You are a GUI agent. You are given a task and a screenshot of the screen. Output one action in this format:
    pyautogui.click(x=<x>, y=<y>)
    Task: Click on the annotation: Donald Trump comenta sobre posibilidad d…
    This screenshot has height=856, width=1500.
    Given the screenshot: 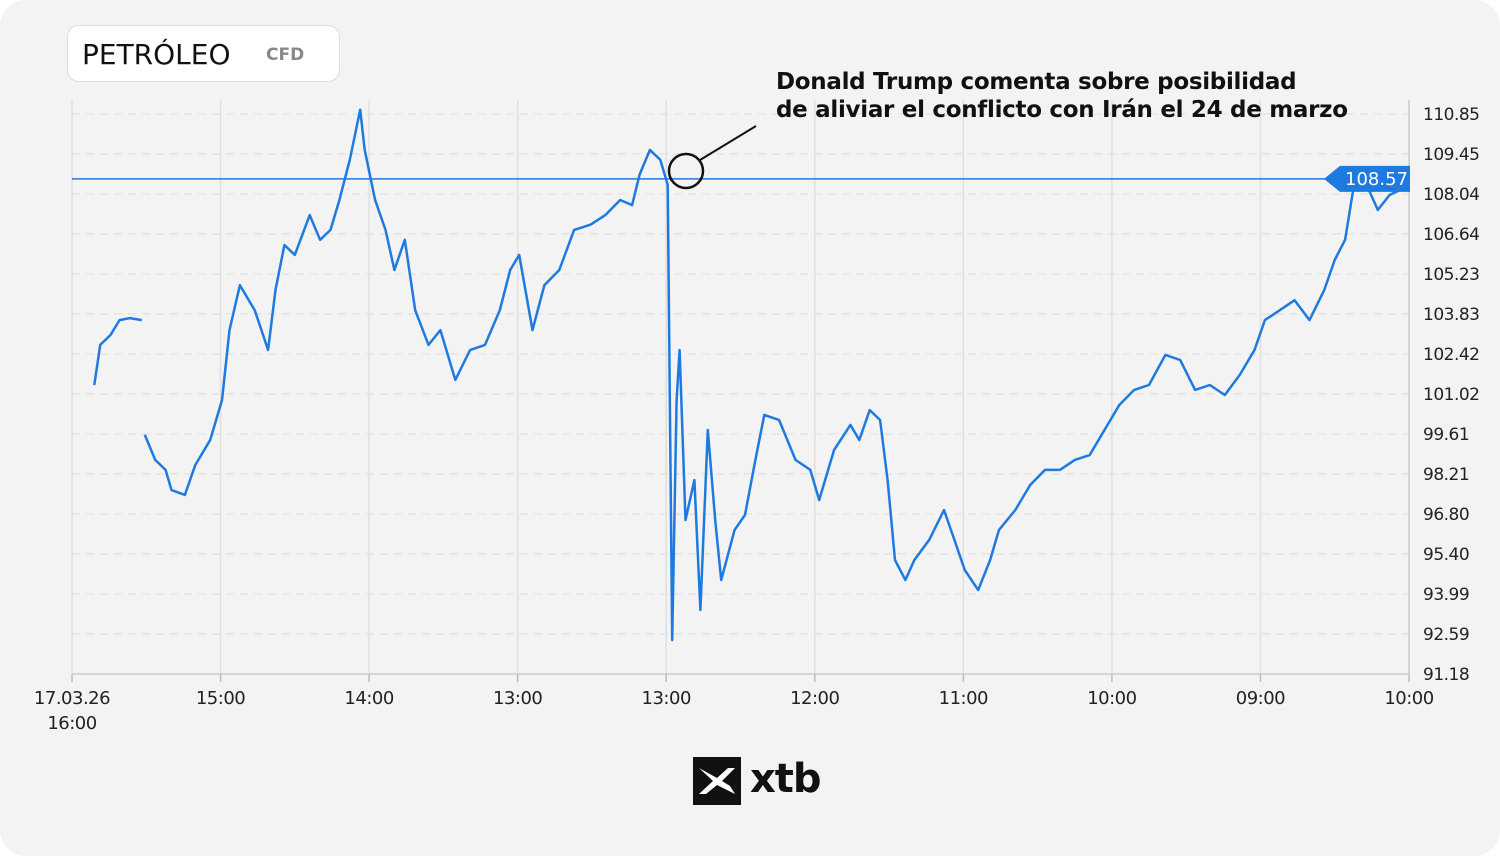 What is the action you would take?
    pyautogui.click(x=1062, y=96)
    